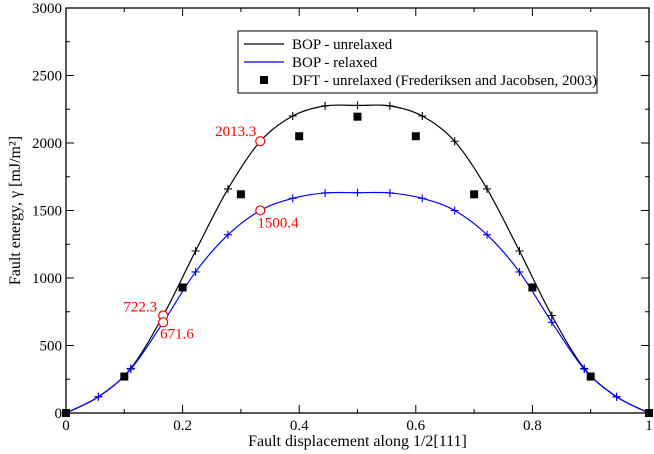 The height and width of the screenshot is (454, 654). What do you see at coordinates (47, 144) in the screenshot?
I see `y-tick-label: 2000` at bounding box center [47, 144].